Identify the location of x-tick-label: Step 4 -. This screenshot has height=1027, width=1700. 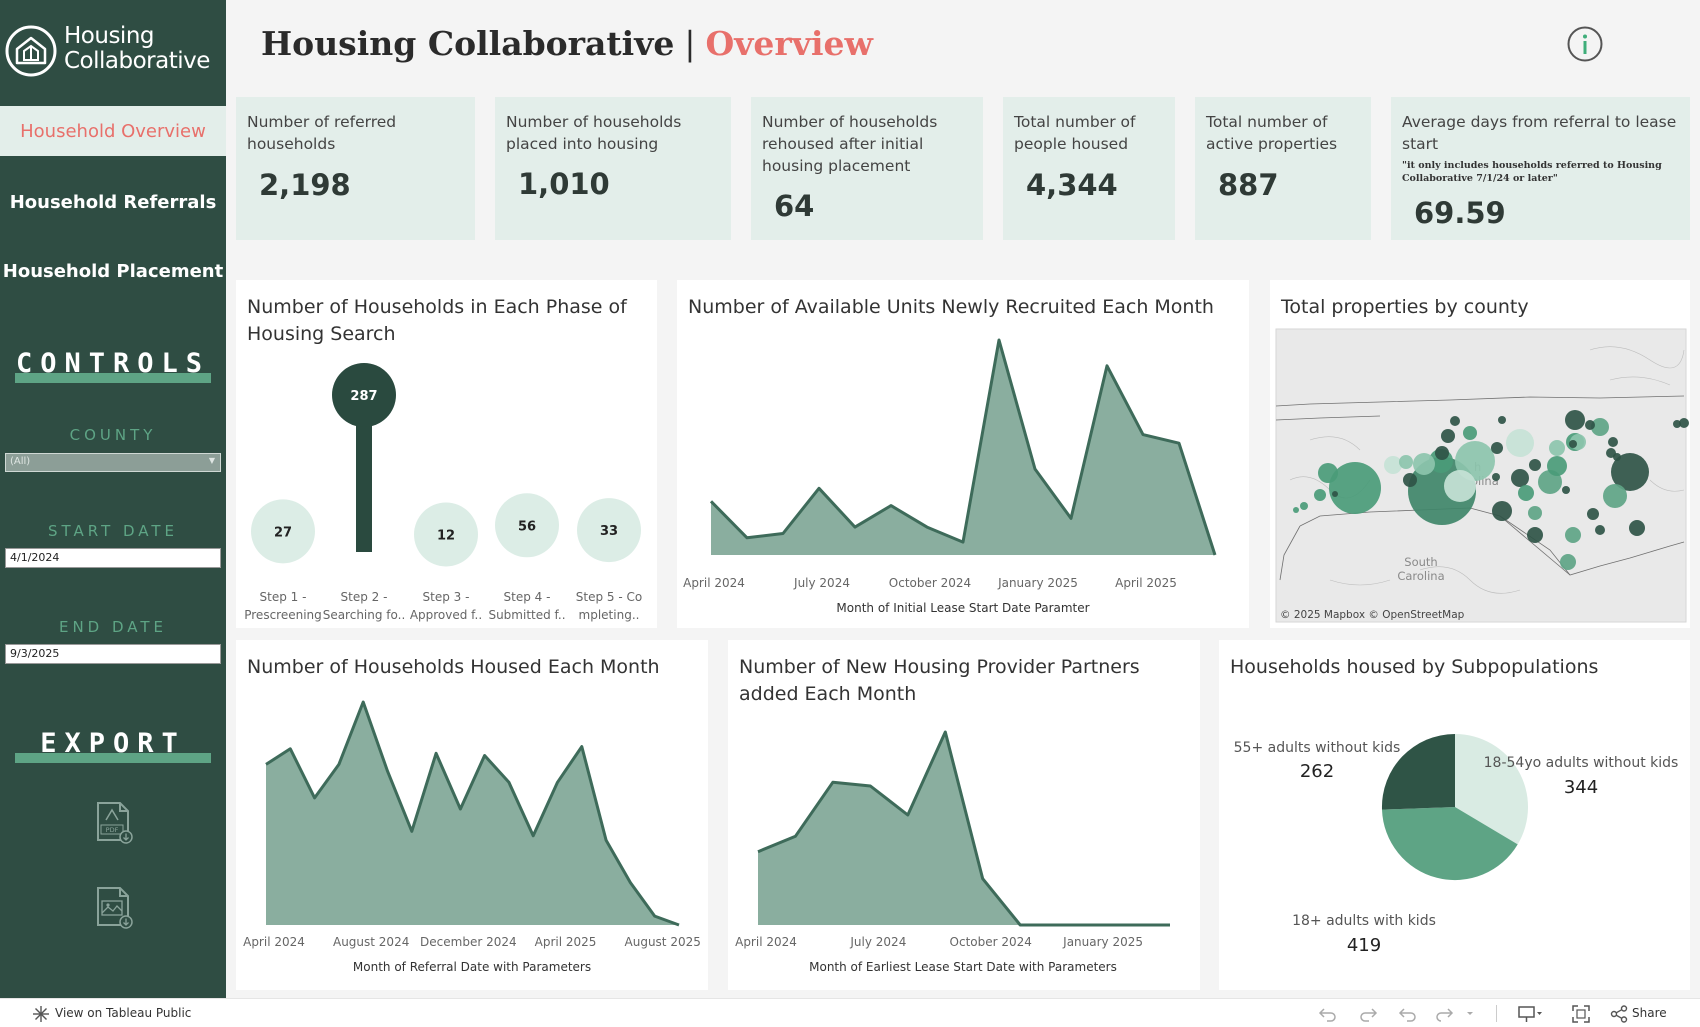
(527, 597).